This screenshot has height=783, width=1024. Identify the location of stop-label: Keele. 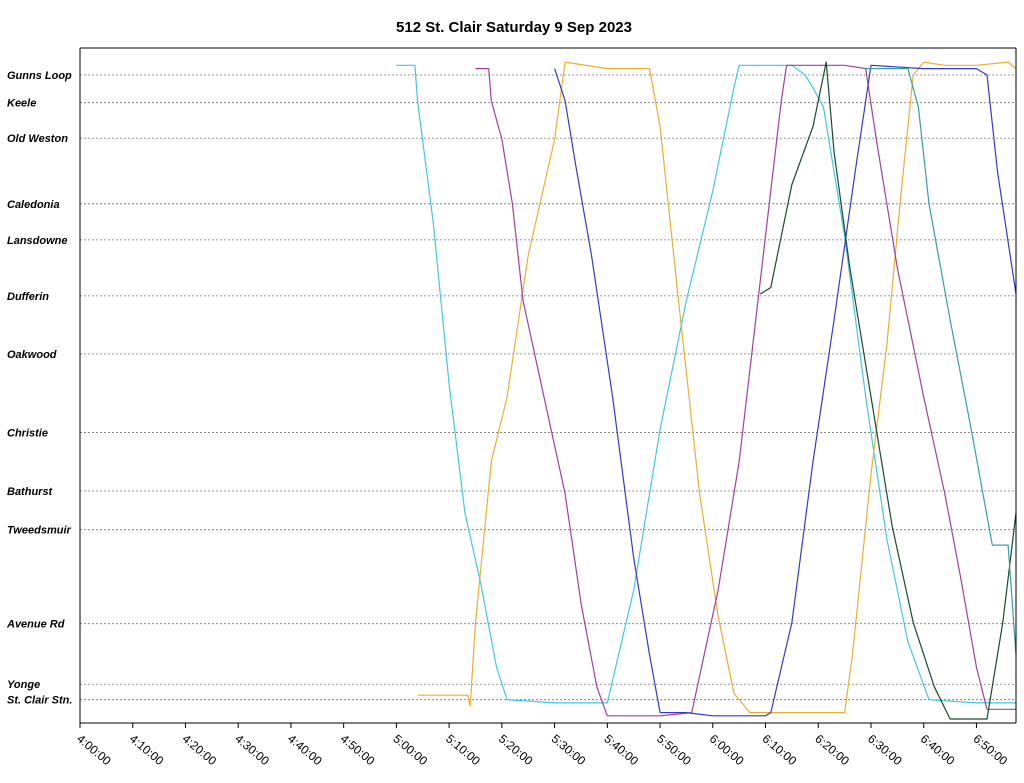
(21, 104).